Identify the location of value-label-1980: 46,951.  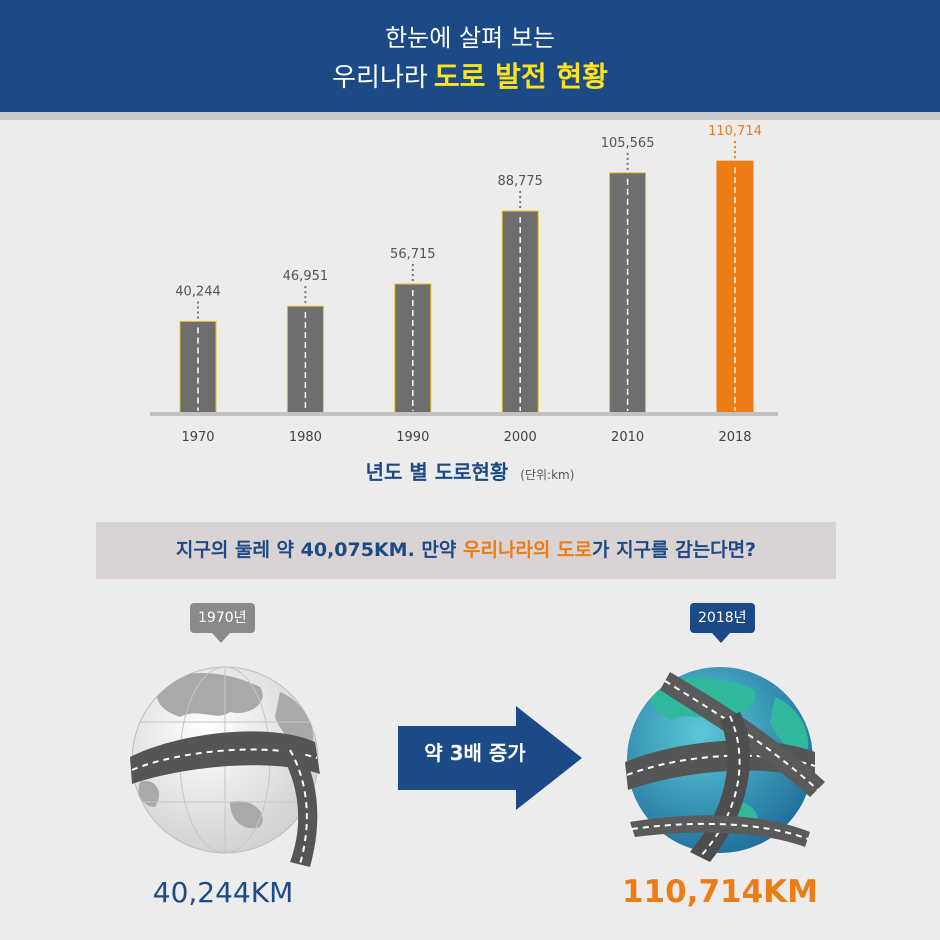
(306, 276).